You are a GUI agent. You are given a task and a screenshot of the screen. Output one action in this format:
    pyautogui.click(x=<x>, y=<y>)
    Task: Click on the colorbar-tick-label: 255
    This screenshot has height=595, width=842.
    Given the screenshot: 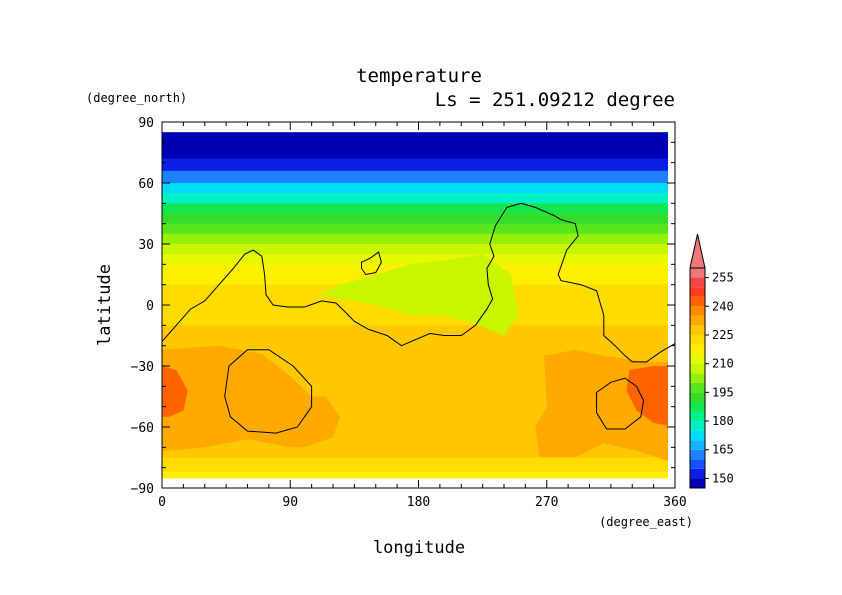 What is the action you would take?
    pyautogui.click(x=723, y=278)
    